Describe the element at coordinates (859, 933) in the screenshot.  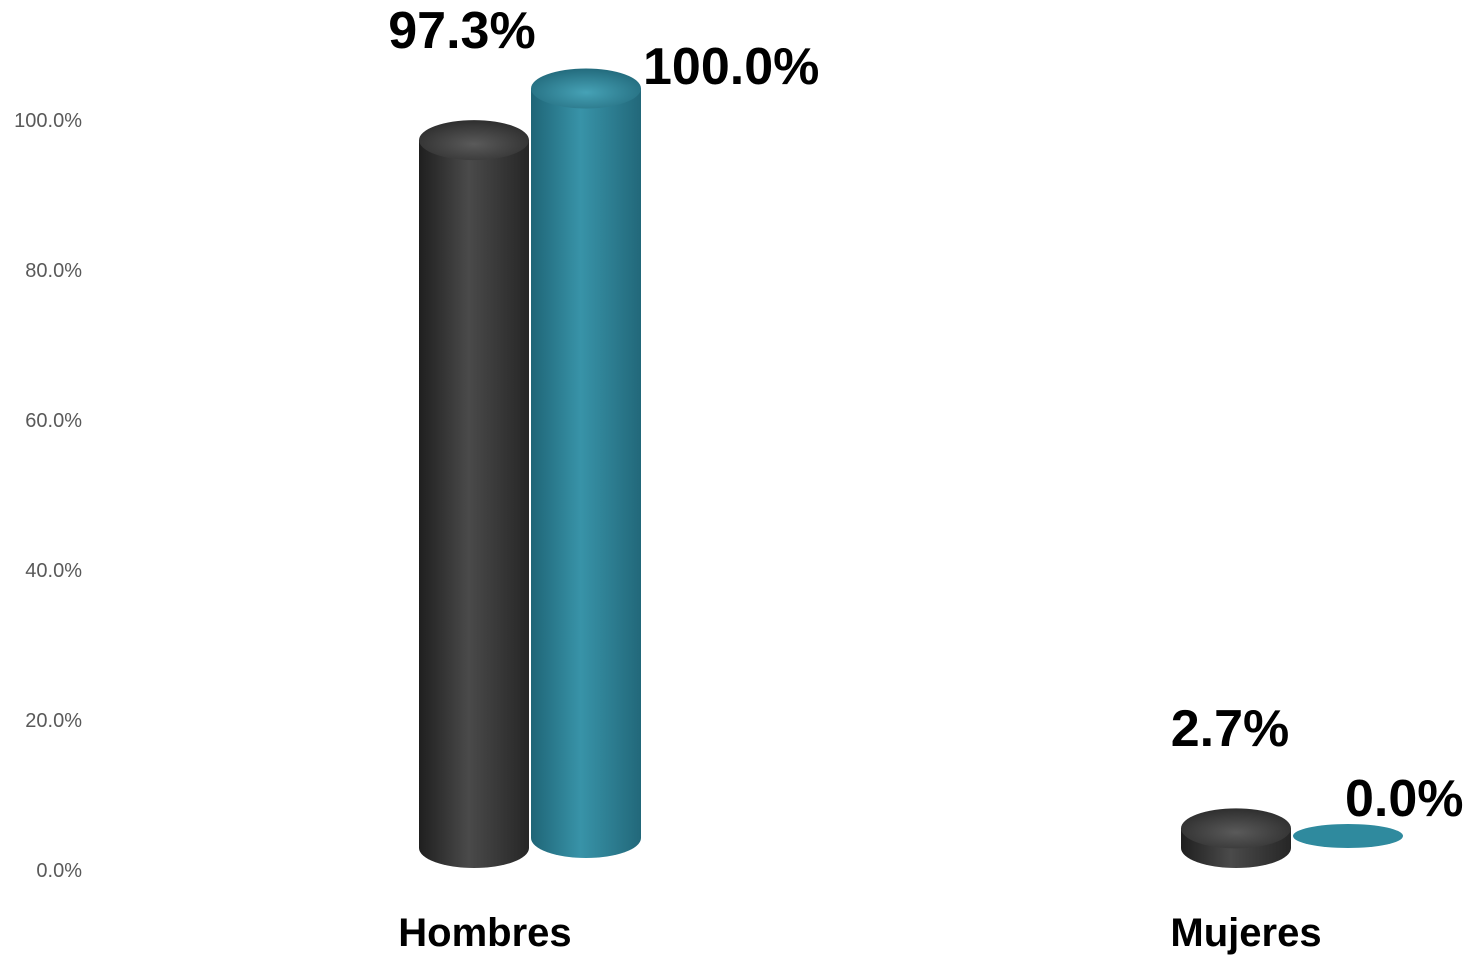
I see `x-axis: Hombres Mujeres` at that location.